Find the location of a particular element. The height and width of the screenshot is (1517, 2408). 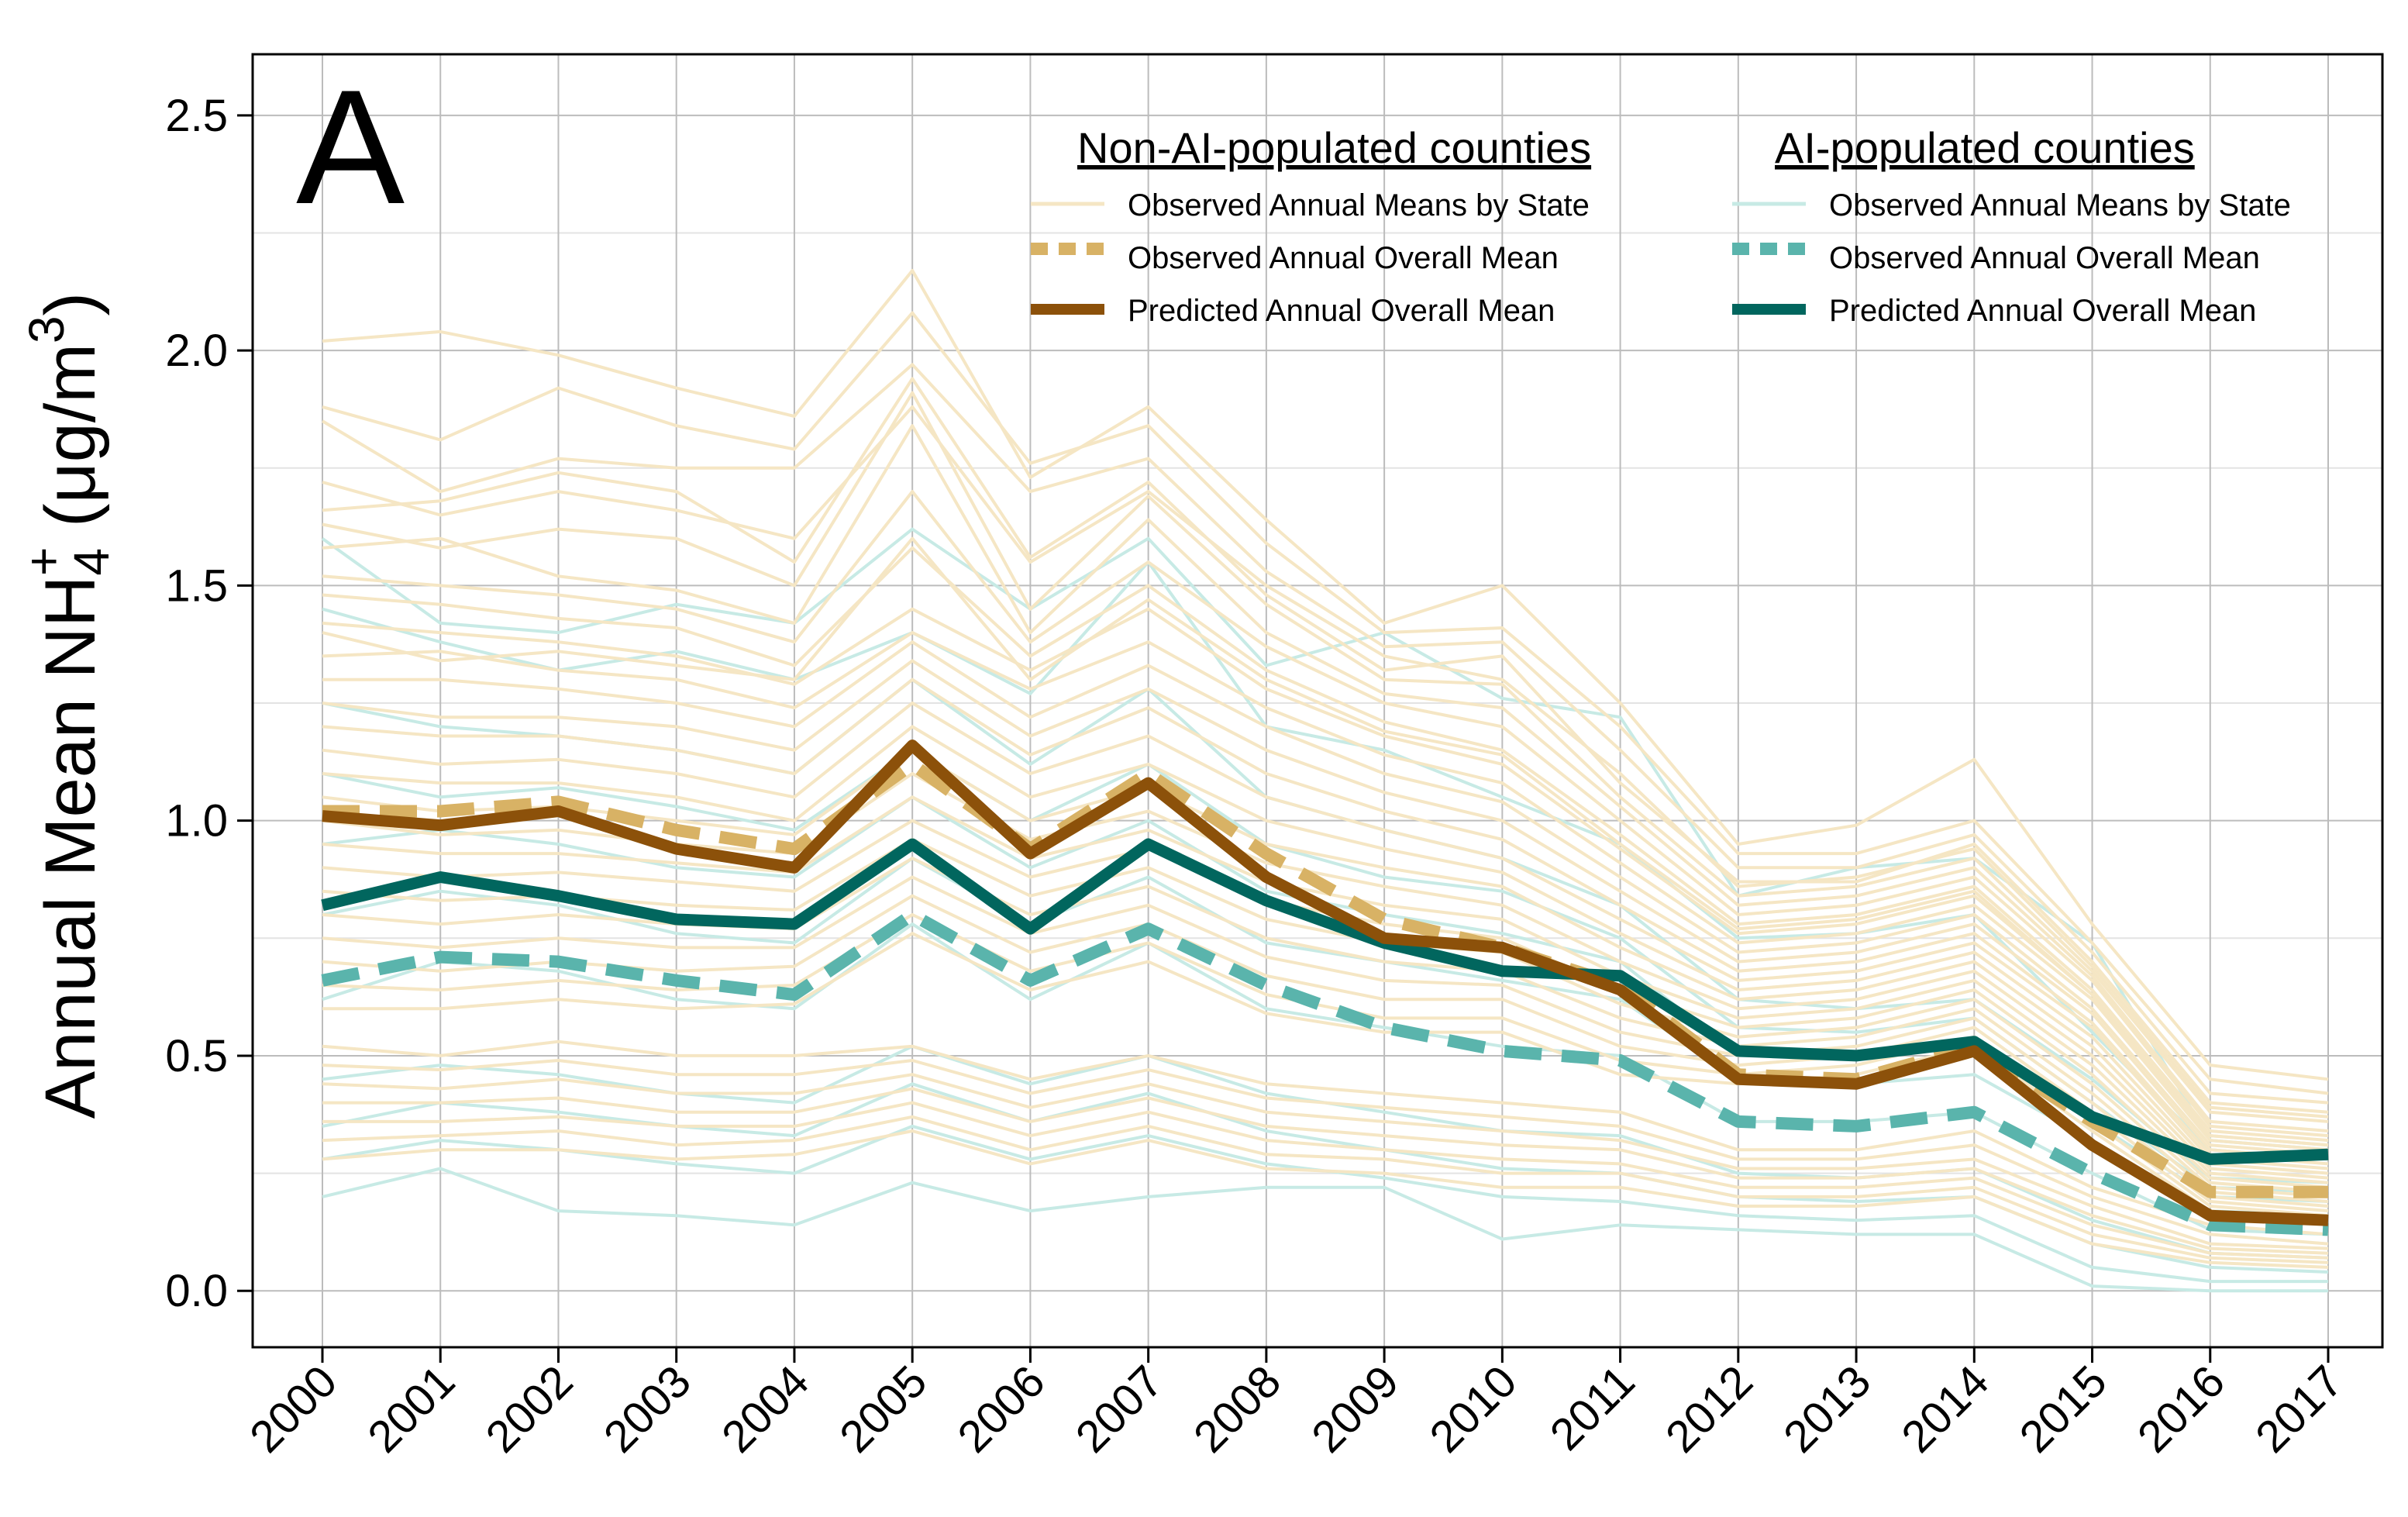

y-axis-label-subscript: 4 is located at coordinates (91, 562).